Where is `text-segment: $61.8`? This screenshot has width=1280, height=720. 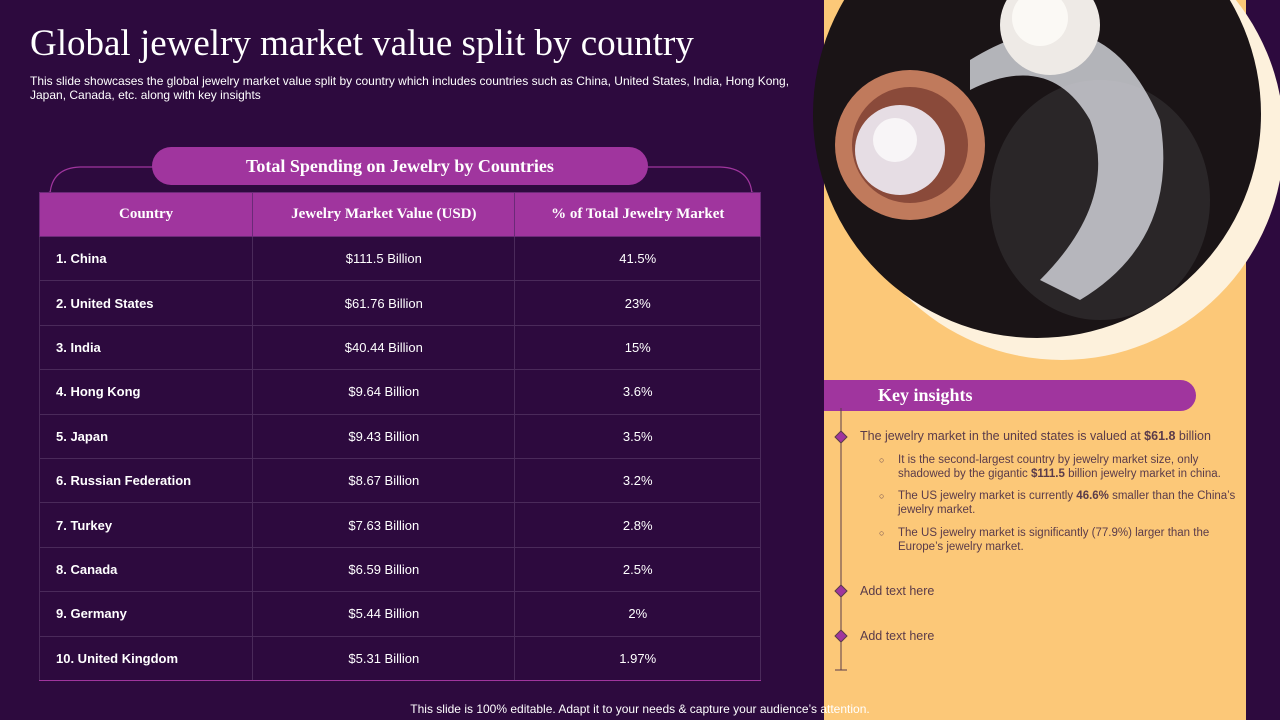 text-segment: $61.8 is located at coordinates (1160, 436).